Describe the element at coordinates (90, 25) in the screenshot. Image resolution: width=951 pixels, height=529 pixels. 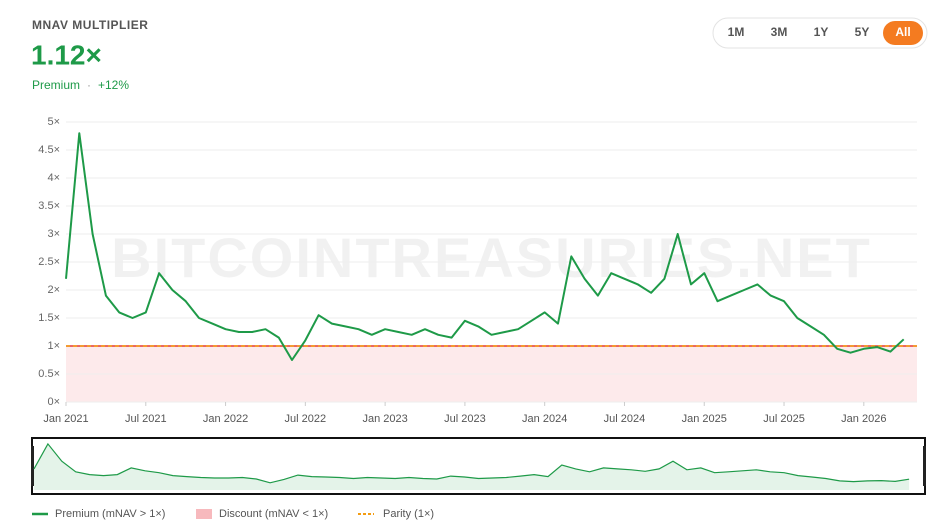
I see `title: MNAV MULTIPLIER` at that location.